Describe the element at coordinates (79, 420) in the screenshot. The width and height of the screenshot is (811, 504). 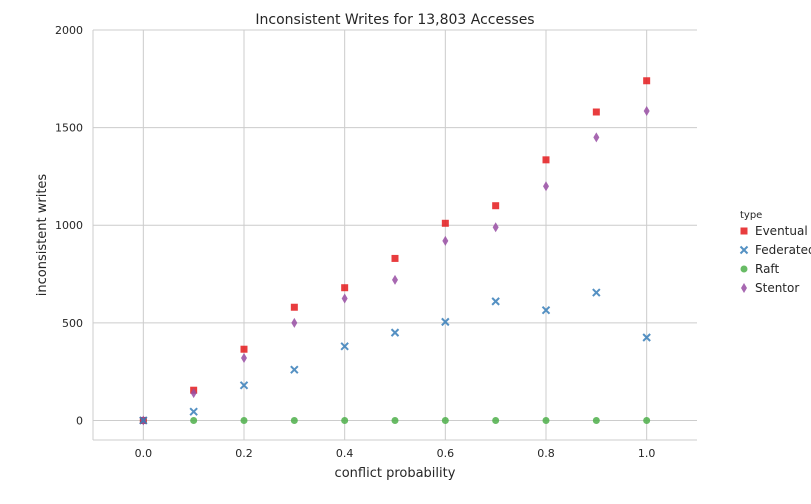
I see `y-tick-label: 0` at that location.